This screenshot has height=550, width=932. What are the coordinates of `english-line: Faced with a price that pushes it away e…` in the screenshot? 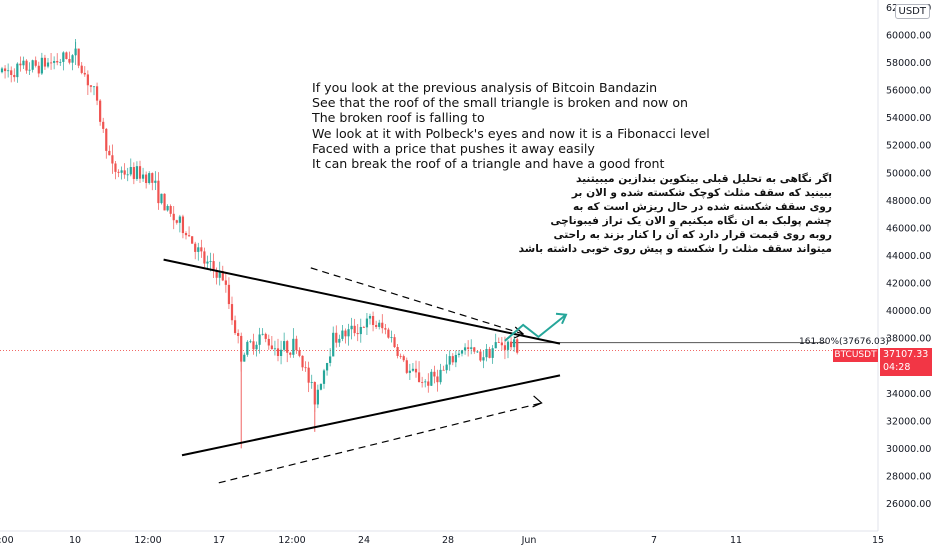 It's located at (453, 148).